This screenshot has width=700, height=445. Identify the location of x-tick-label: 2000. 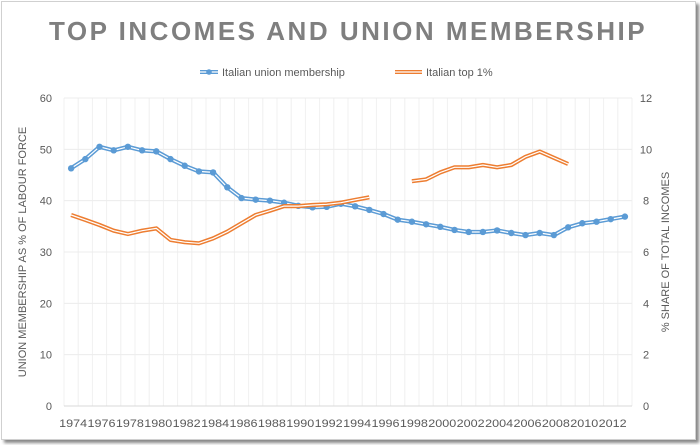
(442, 424).